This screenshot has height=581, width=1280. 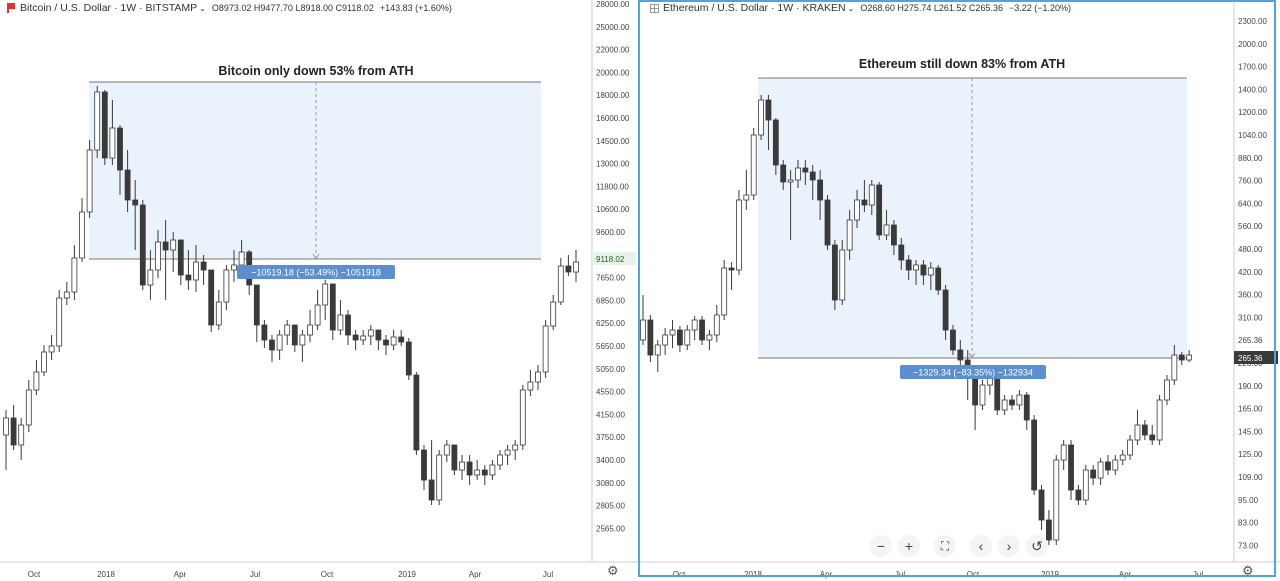 What do you see at coordinates (1250, 272) in the screenshot?
I see `price-tick-label: 420.00` at bounding box center [1250, 272].